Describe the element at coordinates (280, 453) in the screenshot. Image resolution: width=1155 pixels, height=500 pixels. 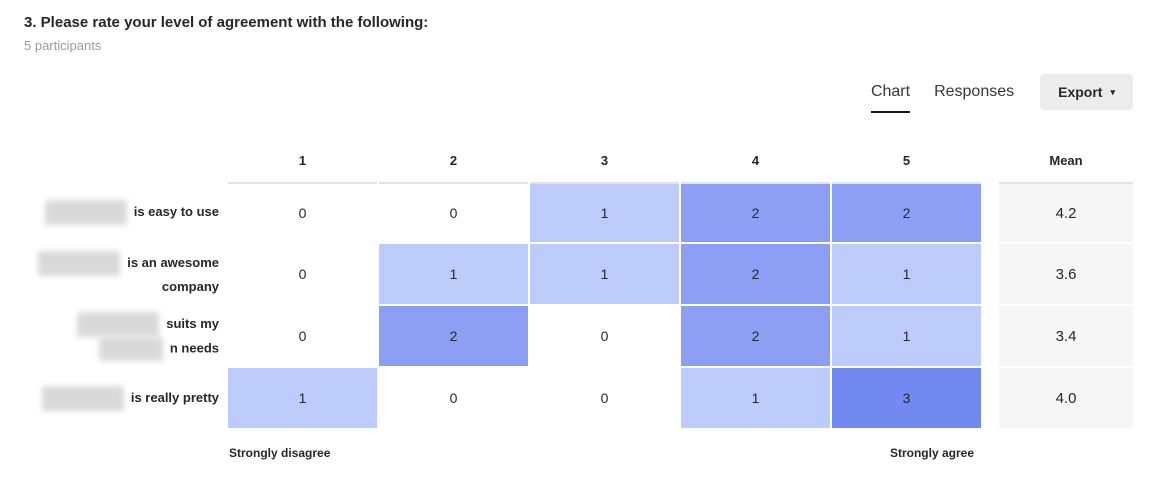
I see `scale-min-label: Strongly disagree` at that location.